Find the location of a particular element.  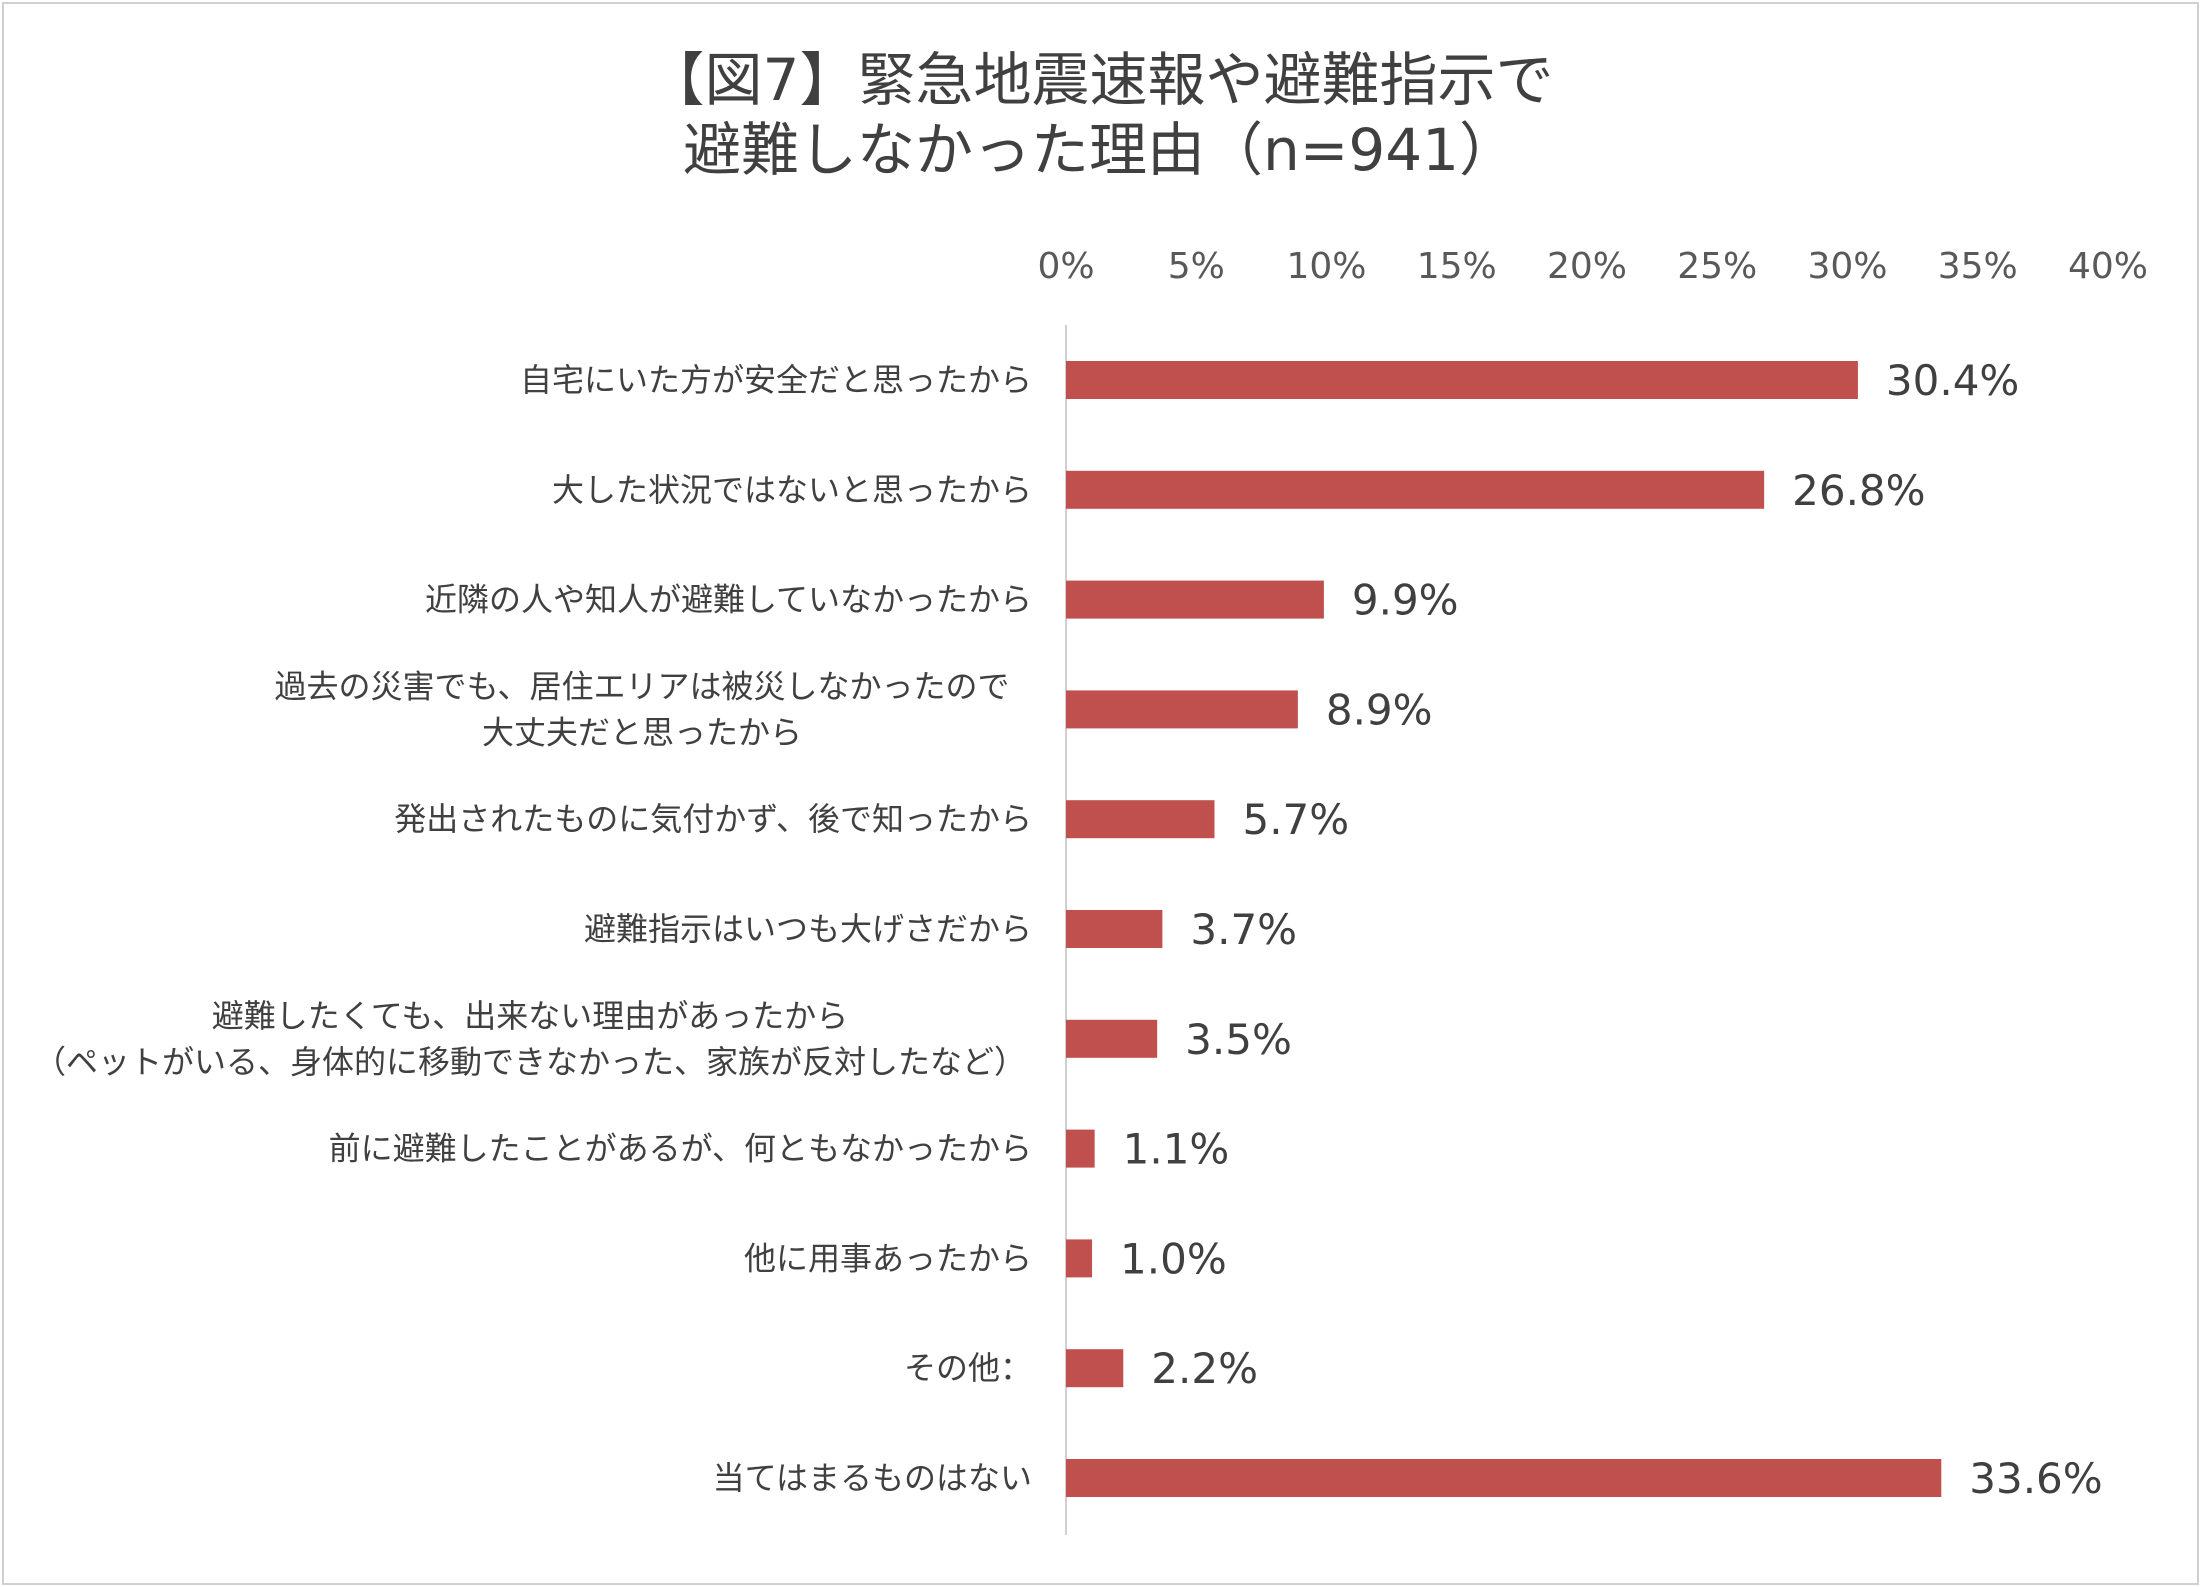

data-label: 5.7% is located at coordinates (1295, 819).